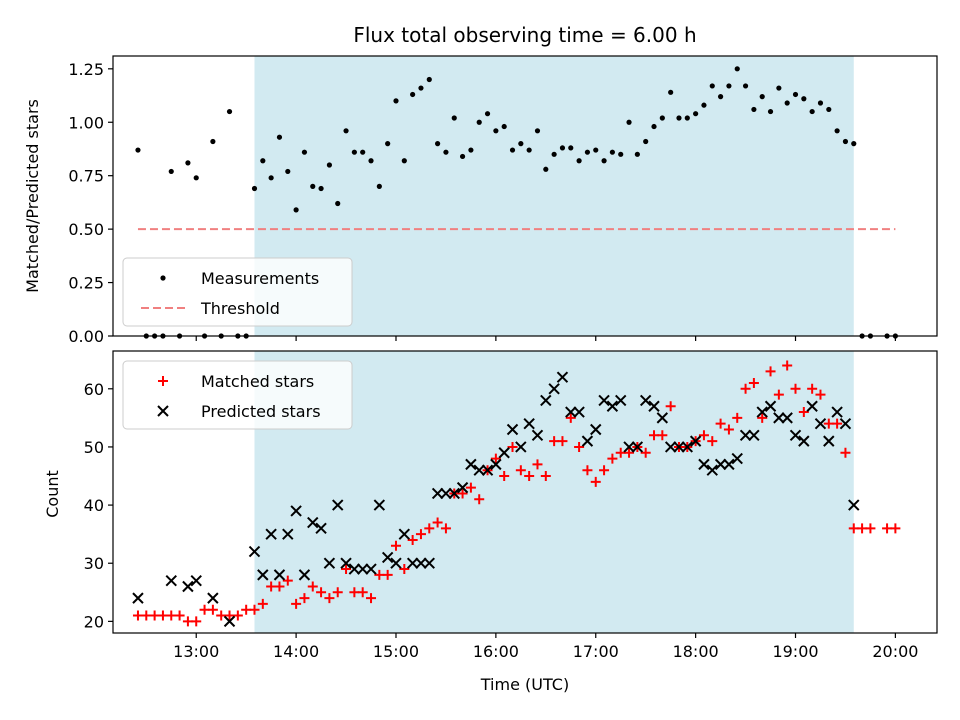  Describe the element at coordinates (86, 69) in the screenshot. I see `y-tick-label: 1.25` at that location.